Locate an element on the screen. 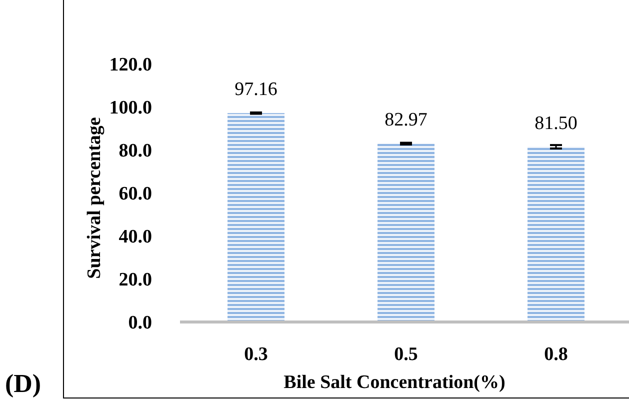  y-tick-label: 20.0 is located at coordinates (135, 280).